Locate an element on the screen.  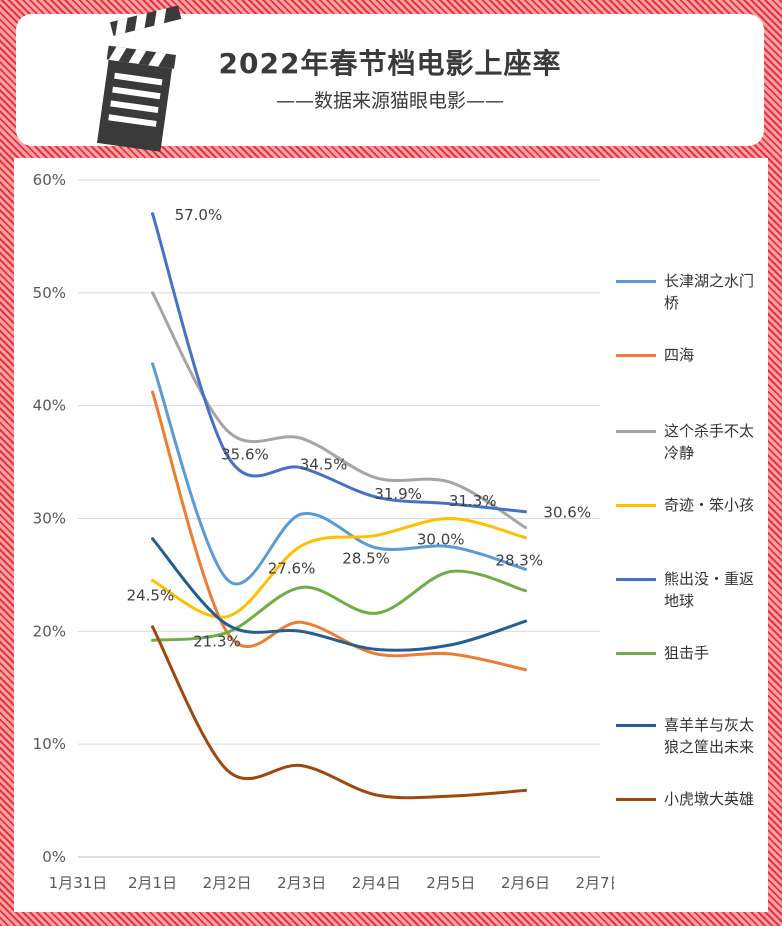
x-tick-label: 2月6日 is located at coordinates (525, 883).